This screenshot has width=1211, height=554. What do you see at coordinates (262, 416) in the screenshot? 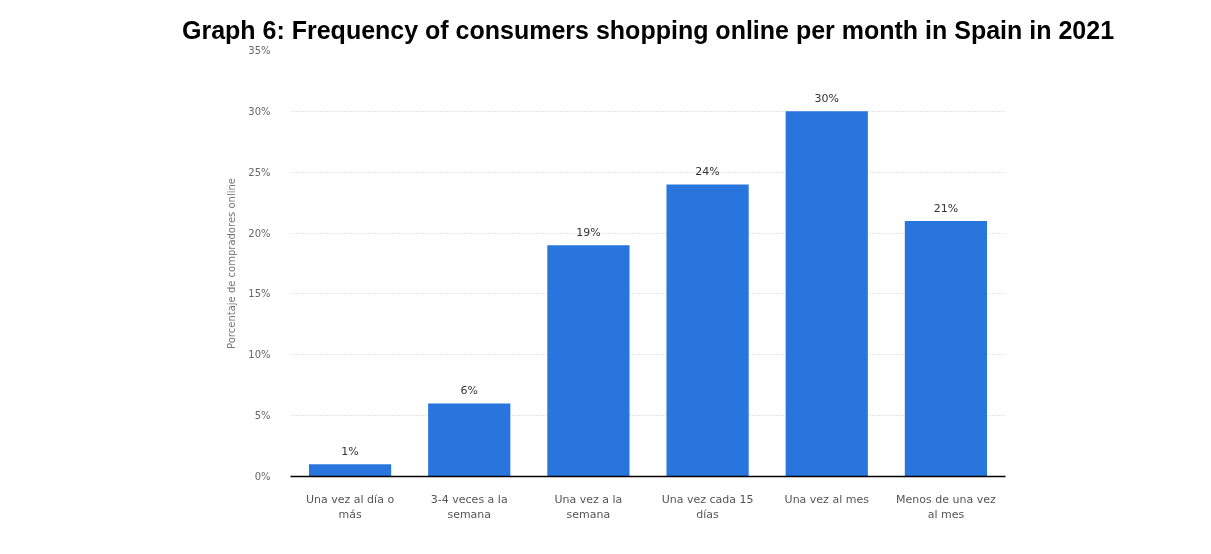
I see `y-tick-label: 5%` at bounding box center [262, 416].